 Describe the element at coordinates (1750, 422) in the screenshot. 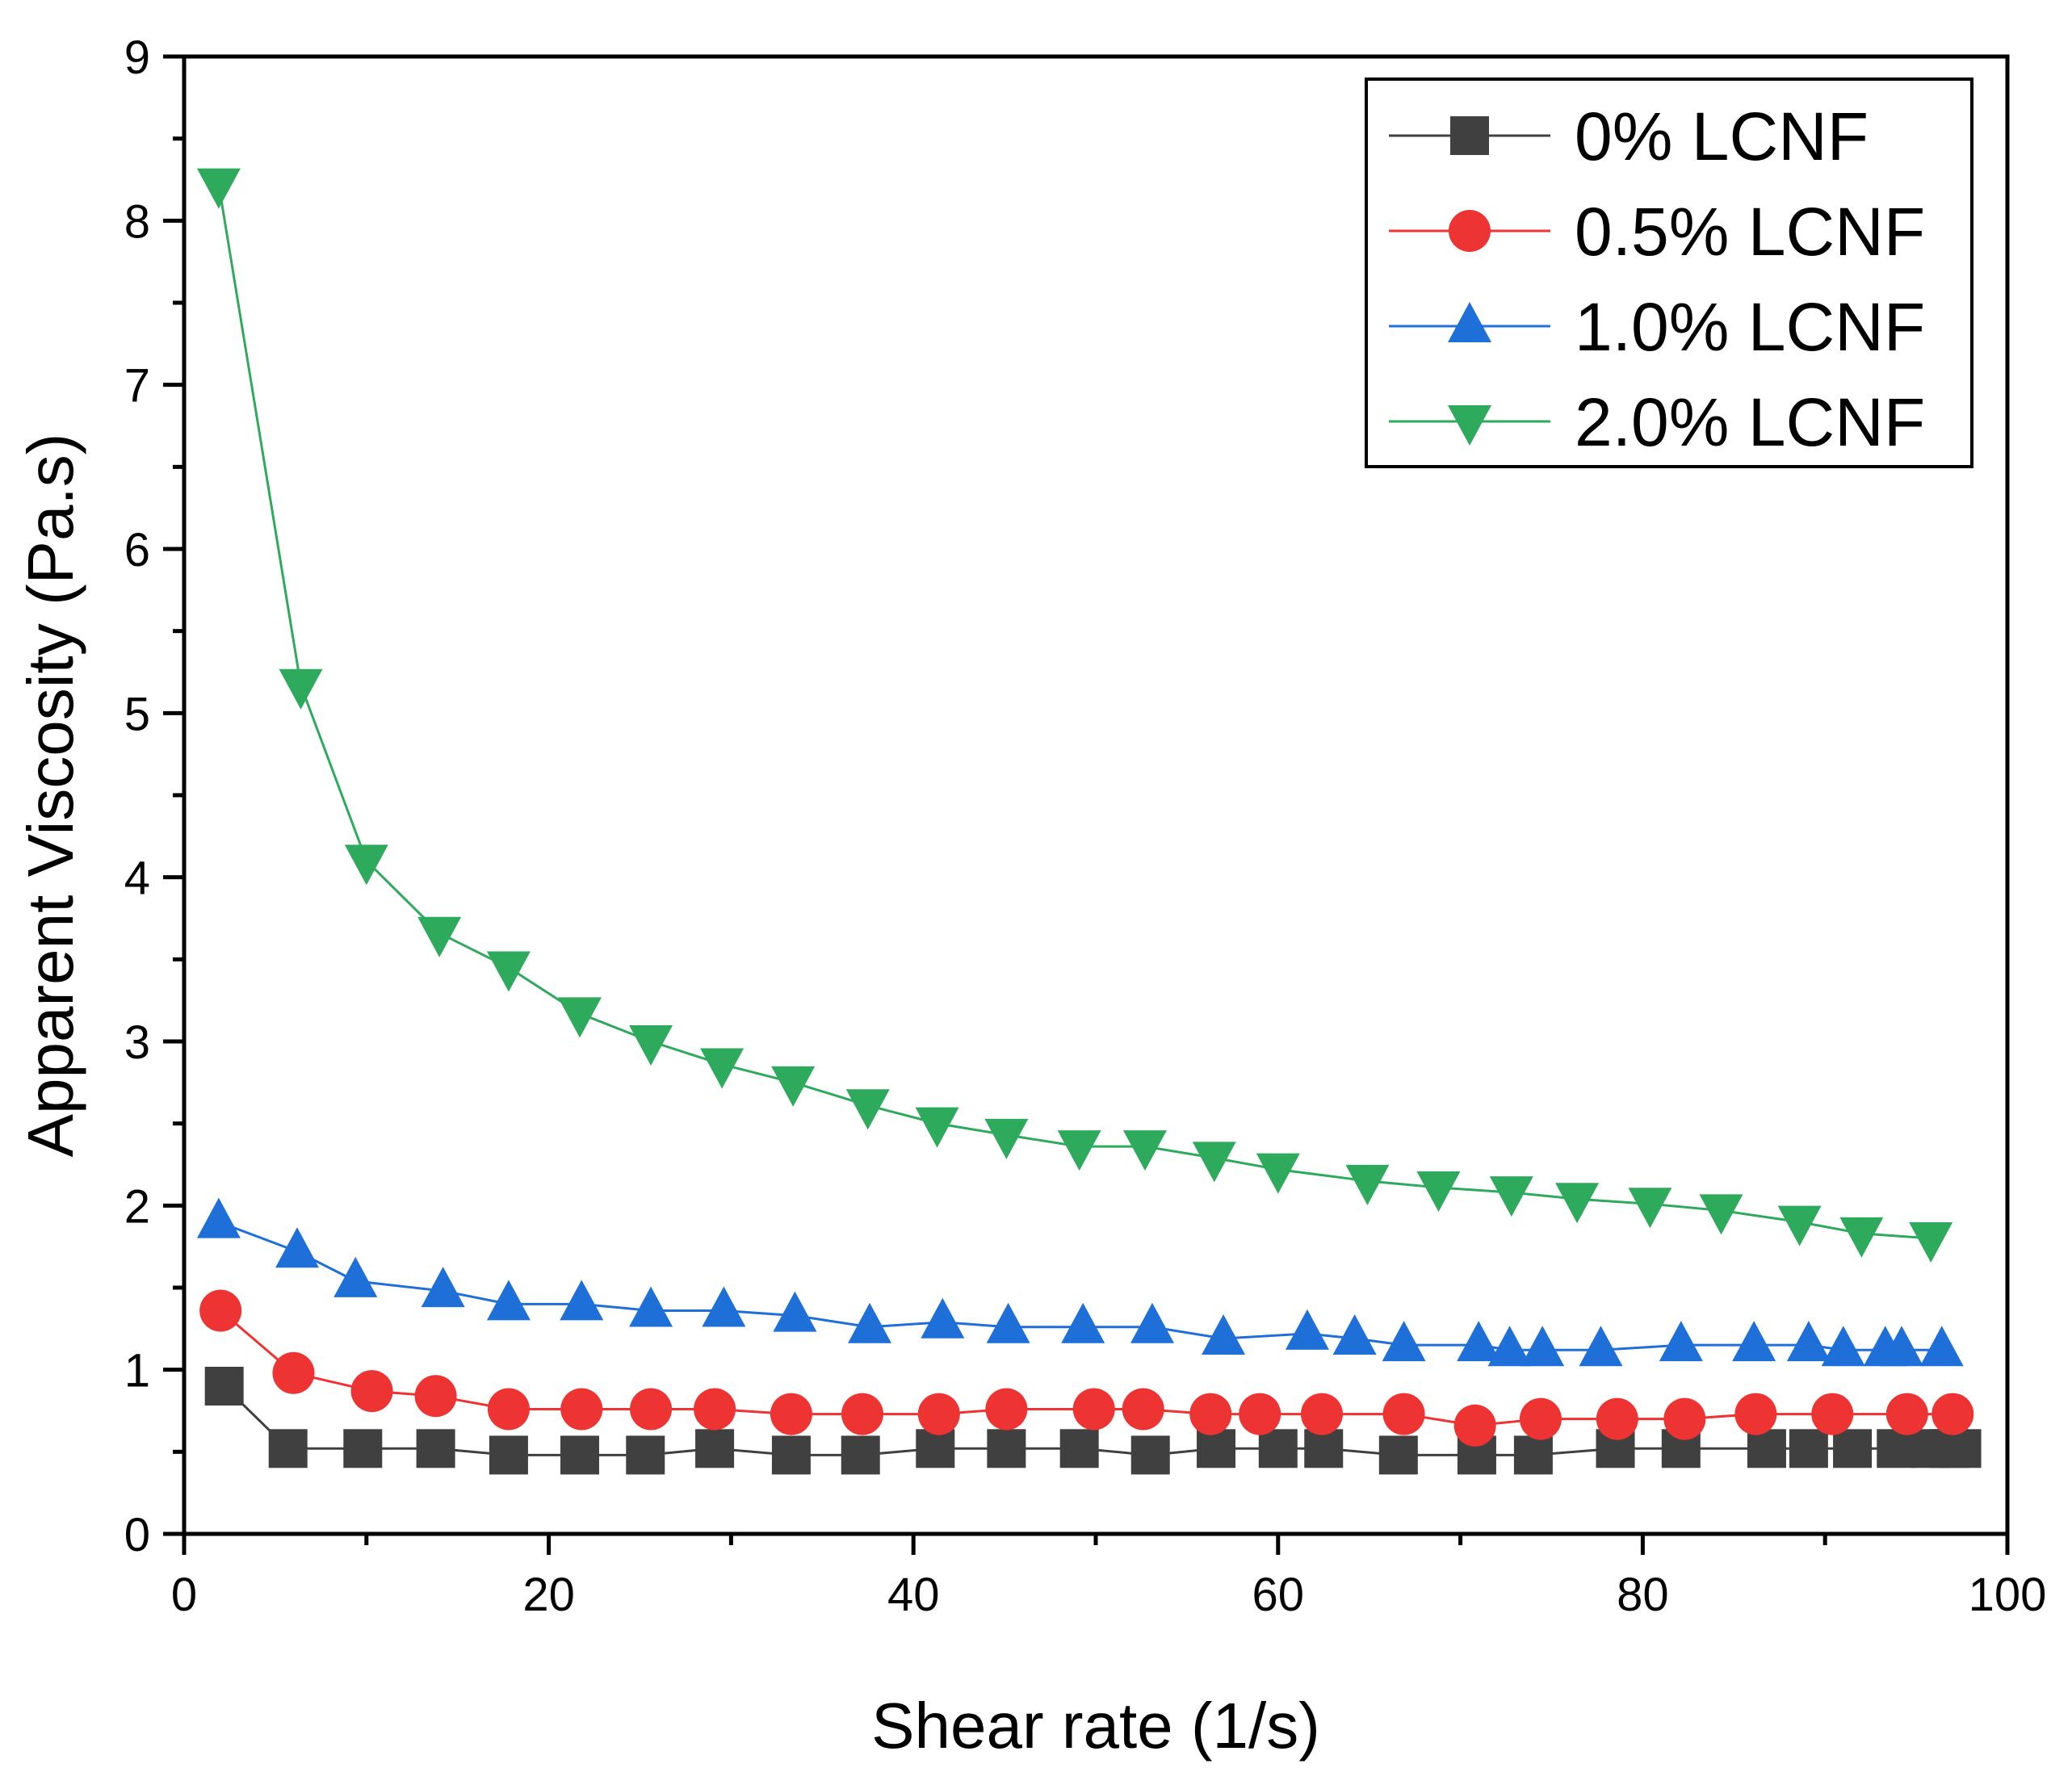

I see `legend-label: 2.0% LCNF` at that location.